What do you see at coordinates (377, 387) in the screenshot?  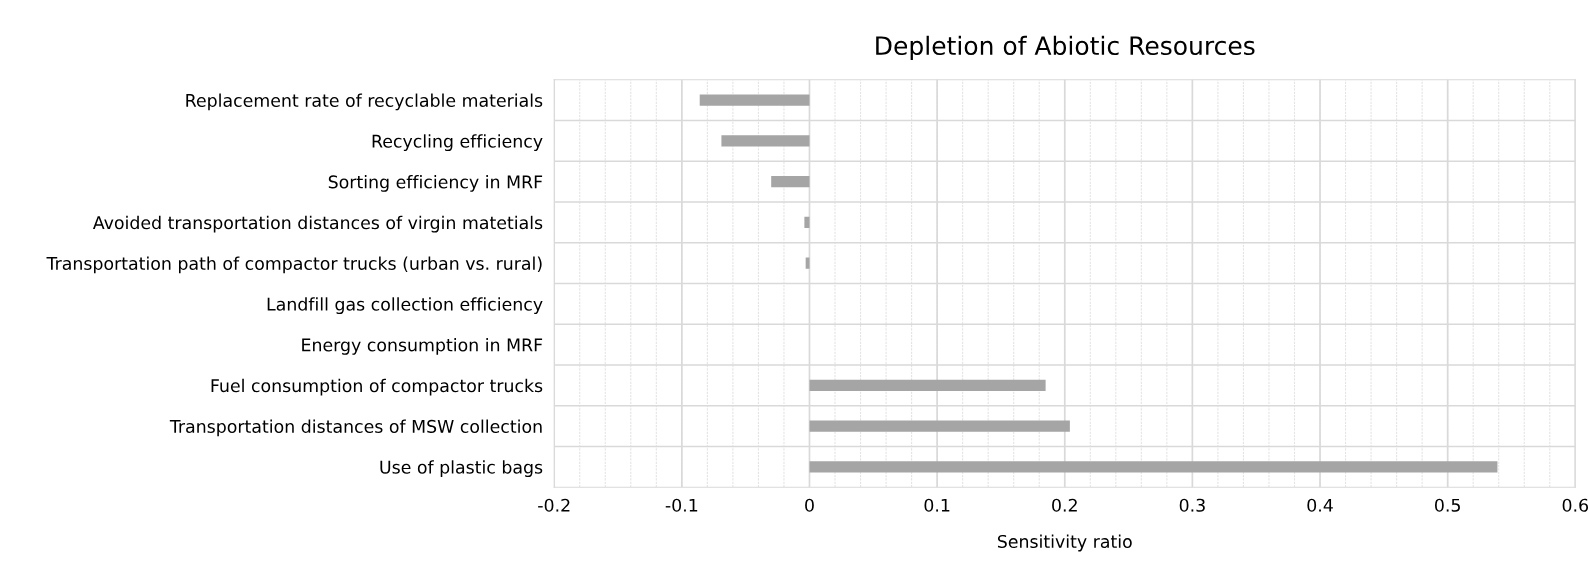 I see `y-tick-label: Fuel consumption of compactor trucks` at bounding box center [377, 387].